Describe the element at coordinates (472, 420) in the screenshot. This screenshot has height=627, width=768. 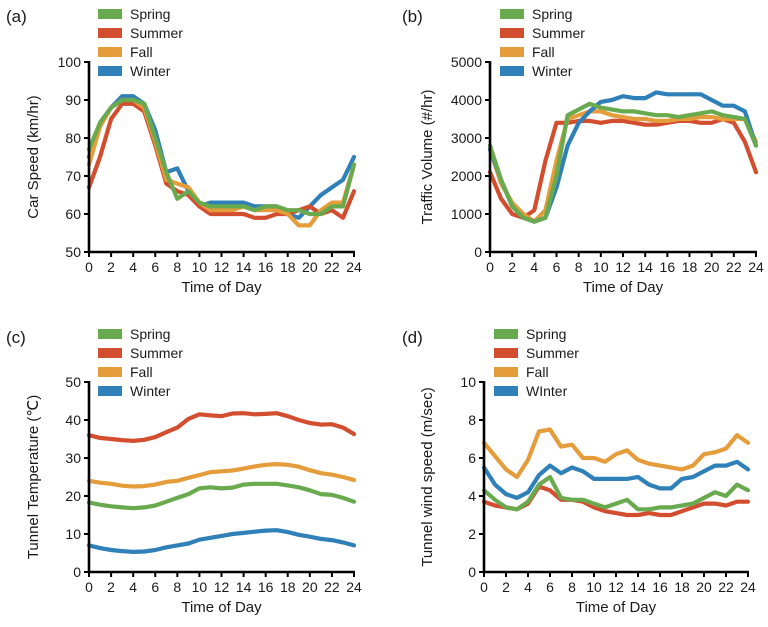
I see `y-tick-label: 8` at that location.